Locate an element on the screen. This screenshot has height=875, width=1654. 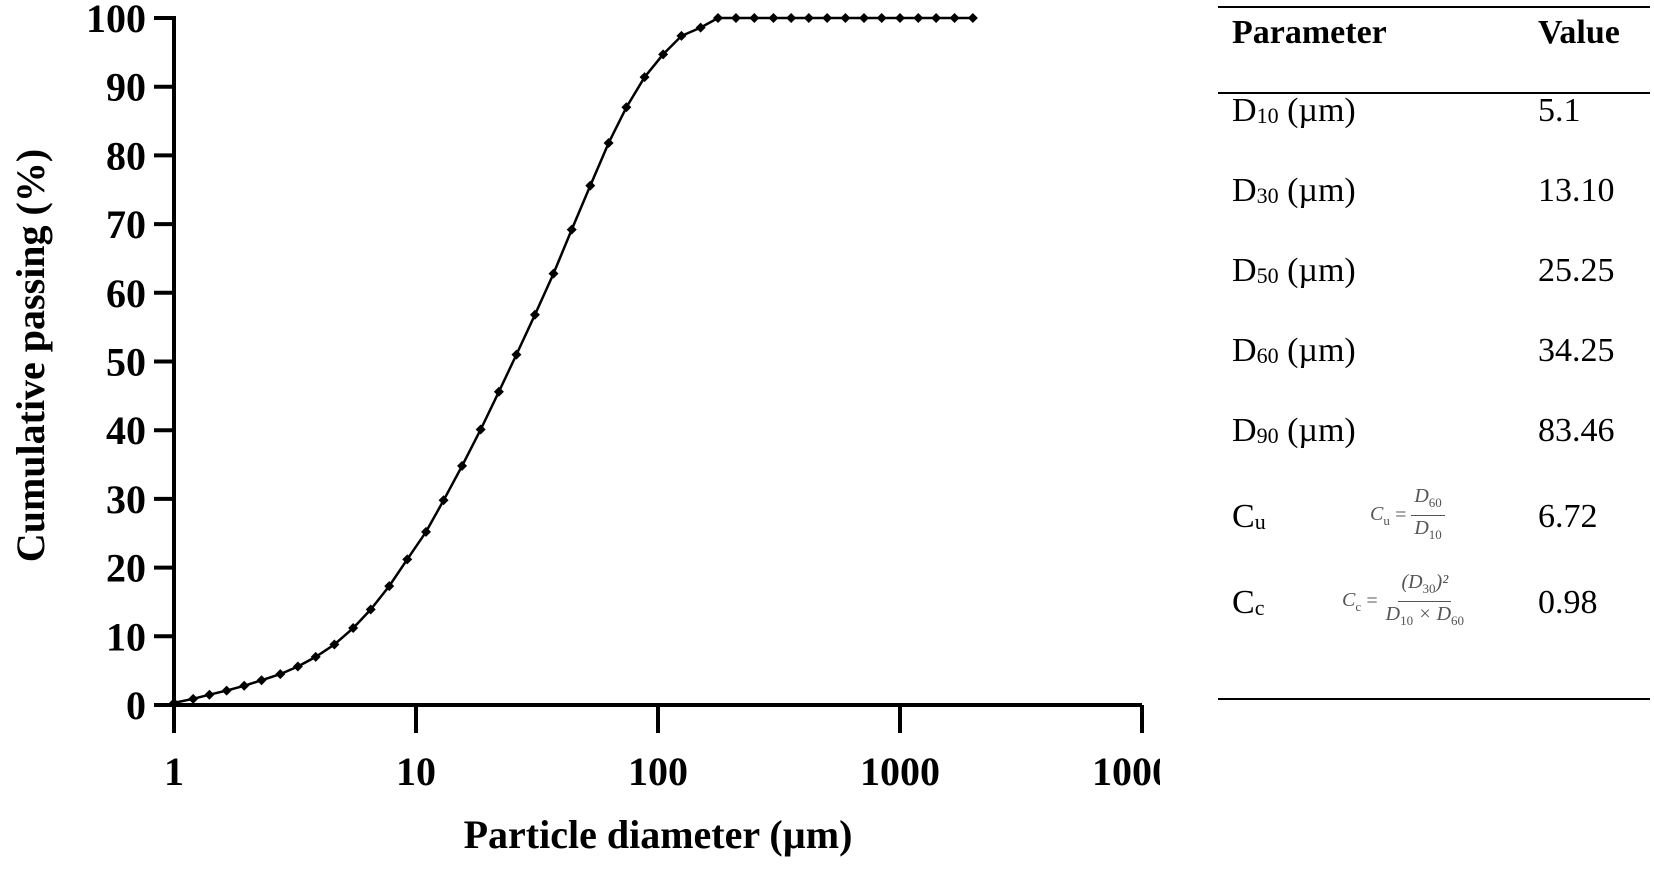
header-parameter: Parameter is located at coordinates (1309, 32).